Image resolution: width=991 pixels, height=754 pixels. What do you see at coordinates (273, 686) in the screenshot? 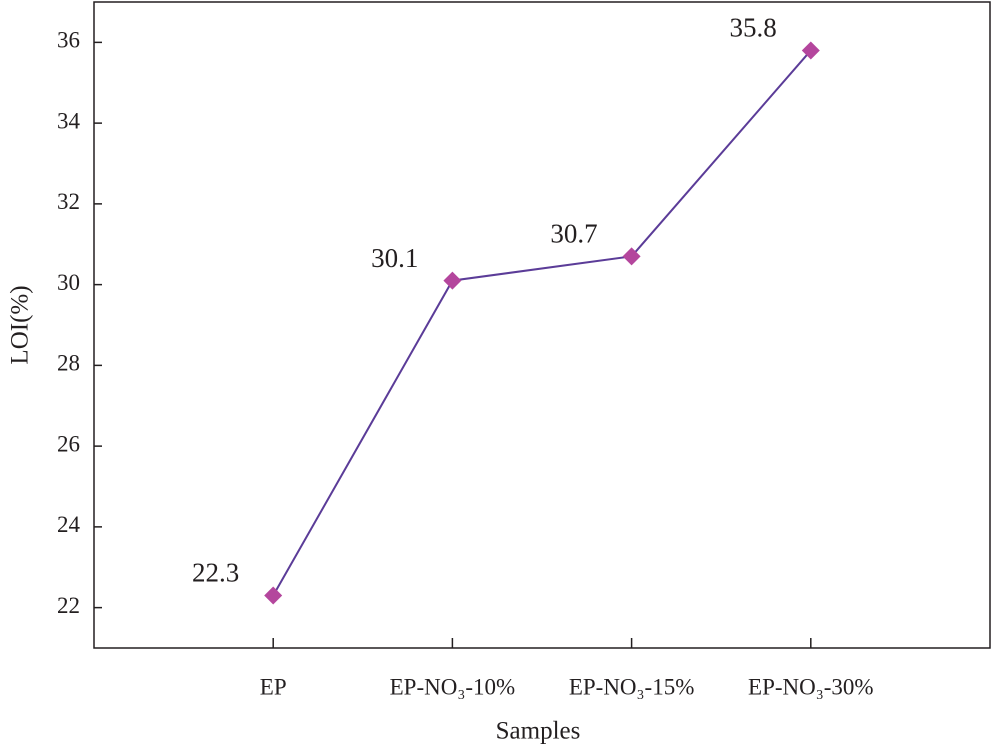
I see `x-tick-label: EP` at bounding box center [273, 686].